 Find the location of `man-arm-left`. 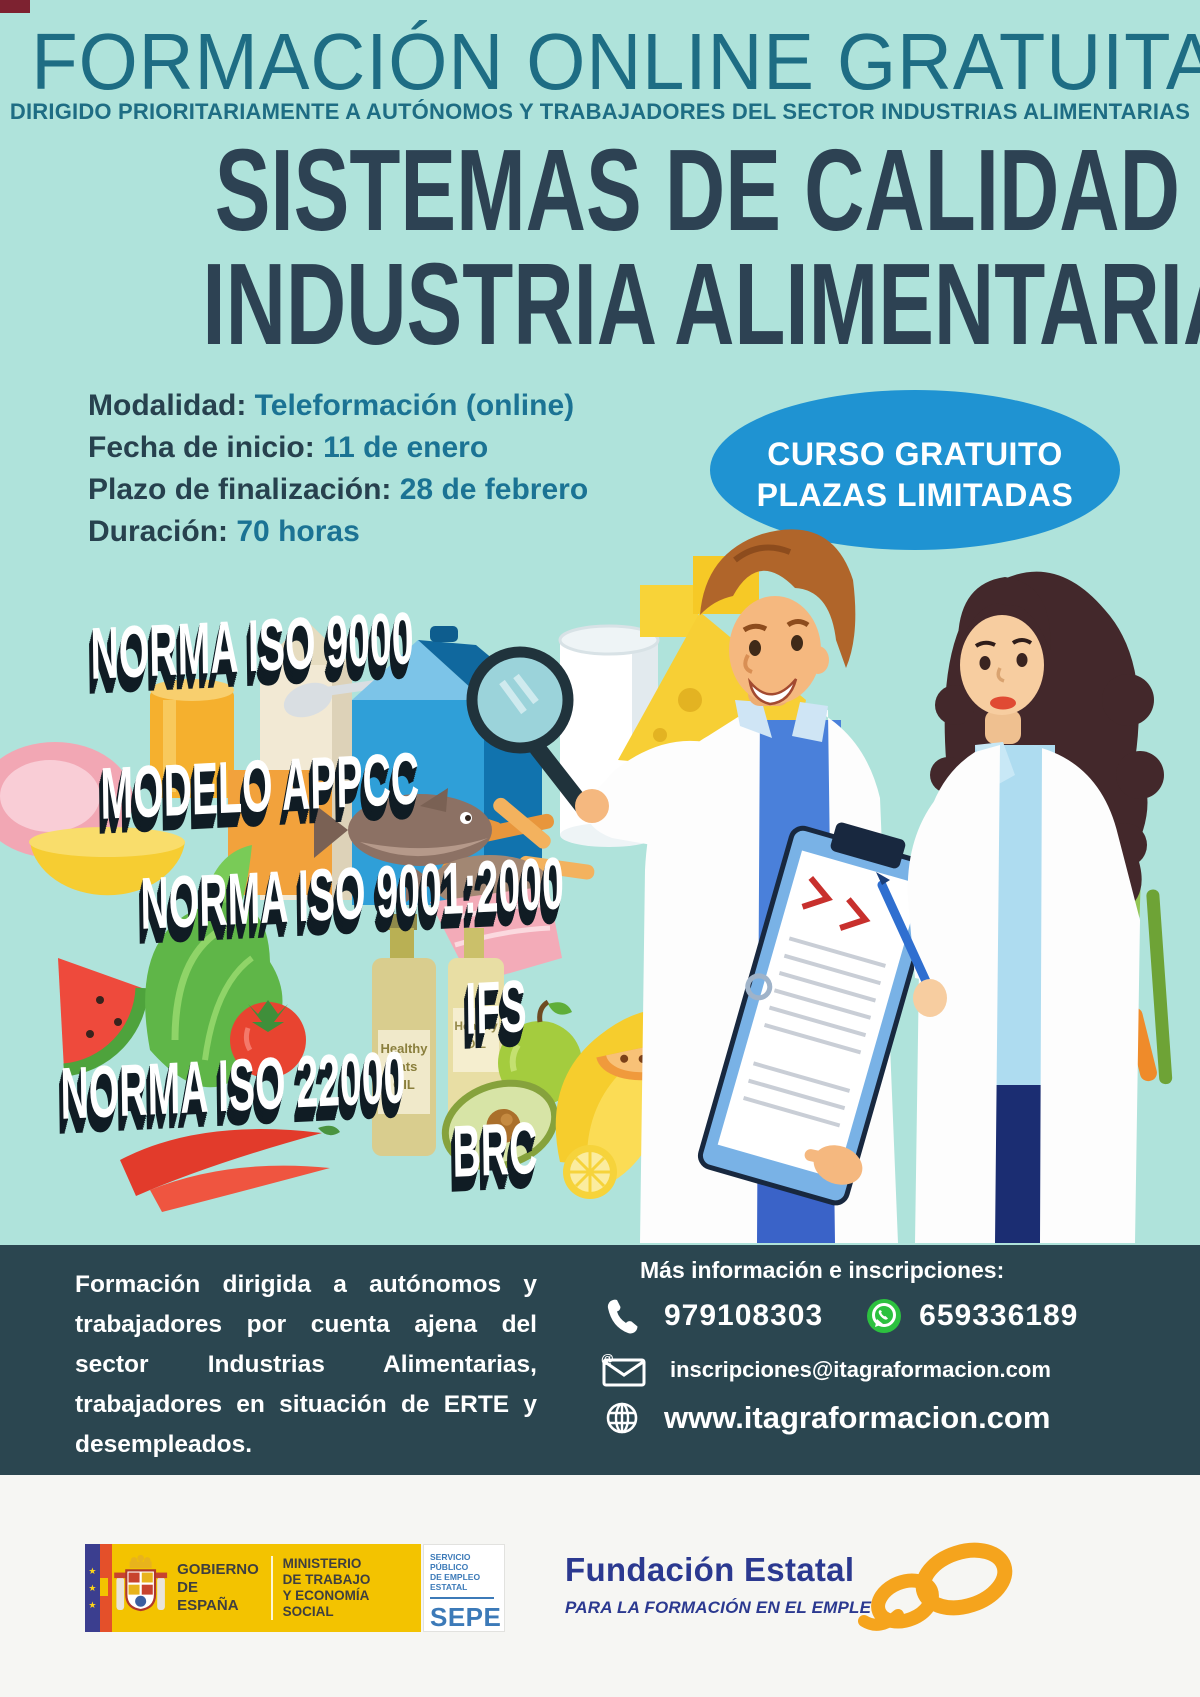

man-arm-left is located at coordinates (648, 792).